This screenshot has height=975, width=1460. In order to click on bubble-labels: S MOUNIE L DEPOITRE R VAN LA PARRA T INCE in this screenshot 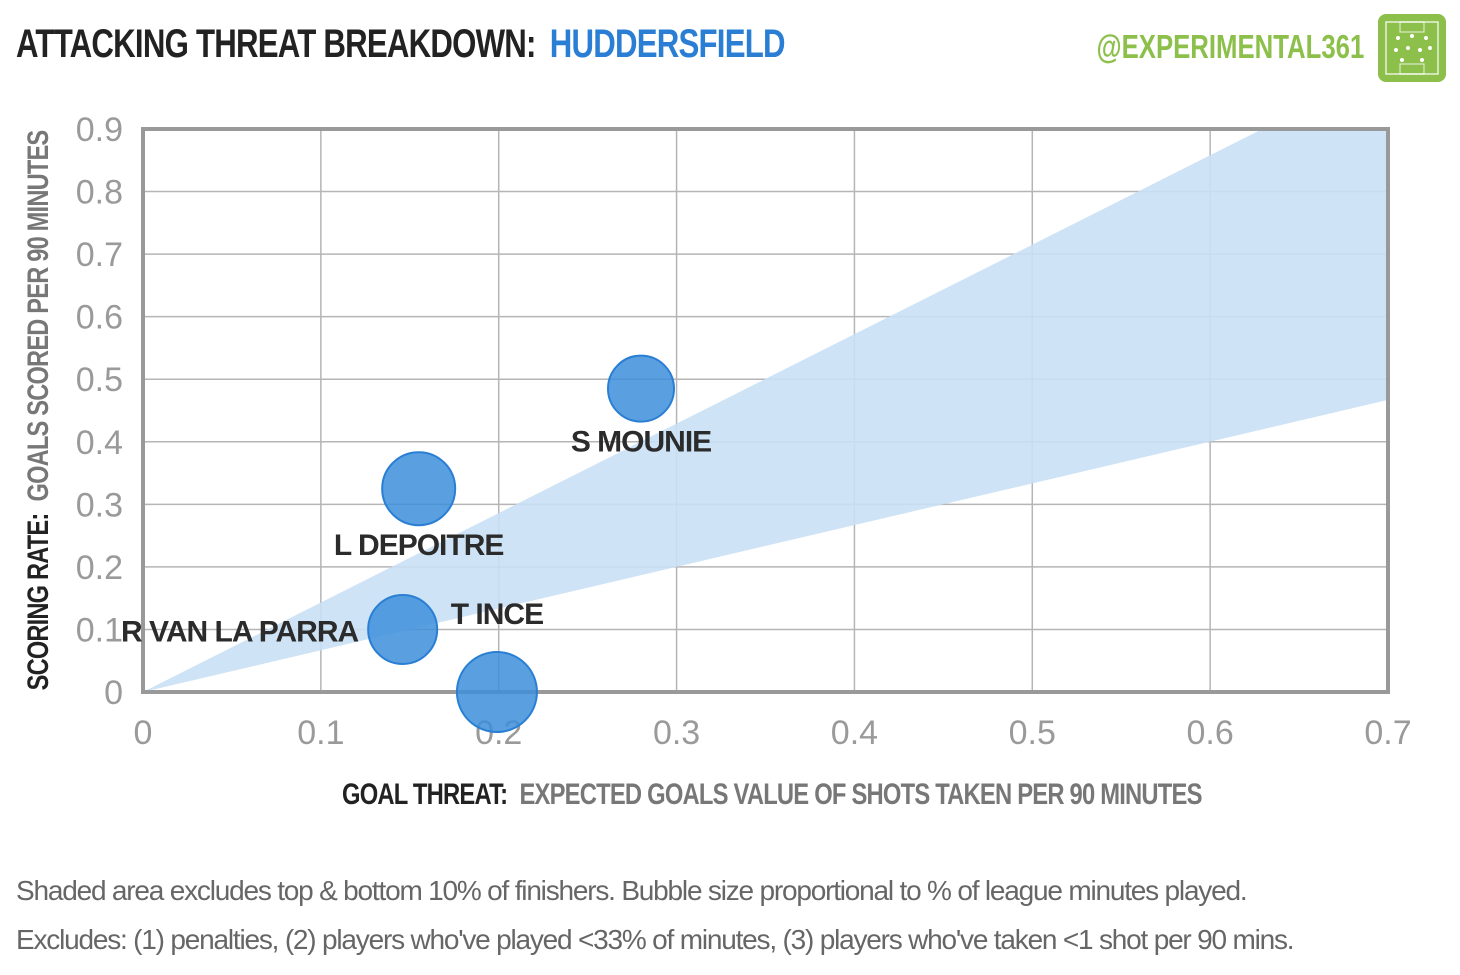, I will do `click(416, 537)`.